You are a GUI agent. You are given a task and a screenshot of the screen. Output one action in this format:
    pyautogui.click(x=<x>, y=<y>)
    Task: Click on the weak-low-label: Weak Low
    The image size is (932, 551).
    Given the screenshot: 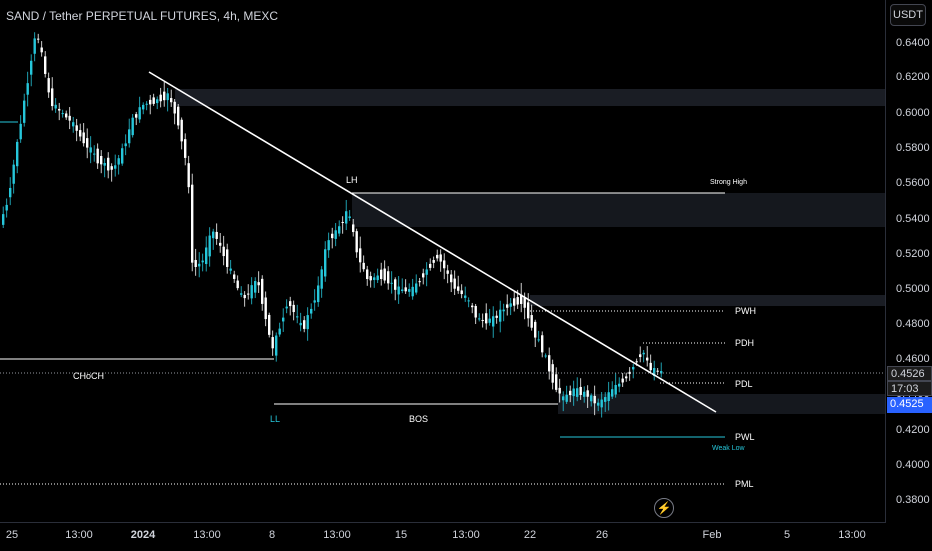 What is the action you would take?
    pyautogui.click(x=728, y=448)
    